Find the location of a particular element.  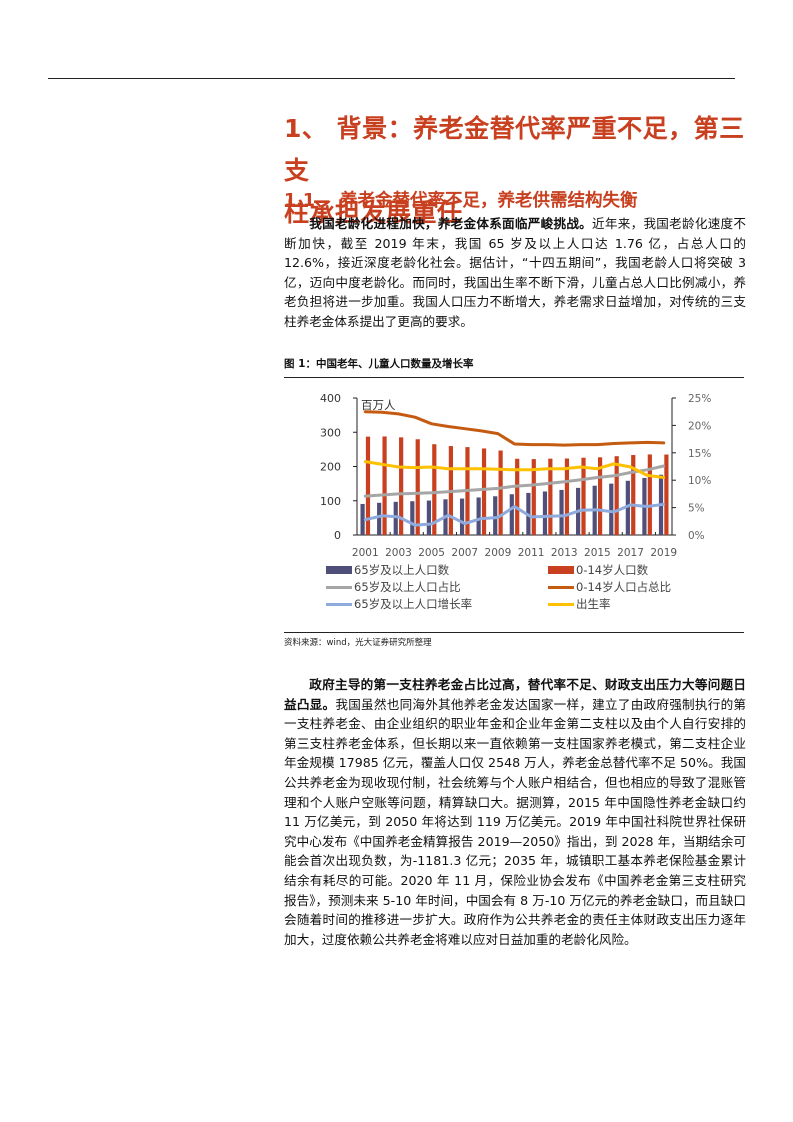

figure-bottom-rule is located at coordinates (514, 632).